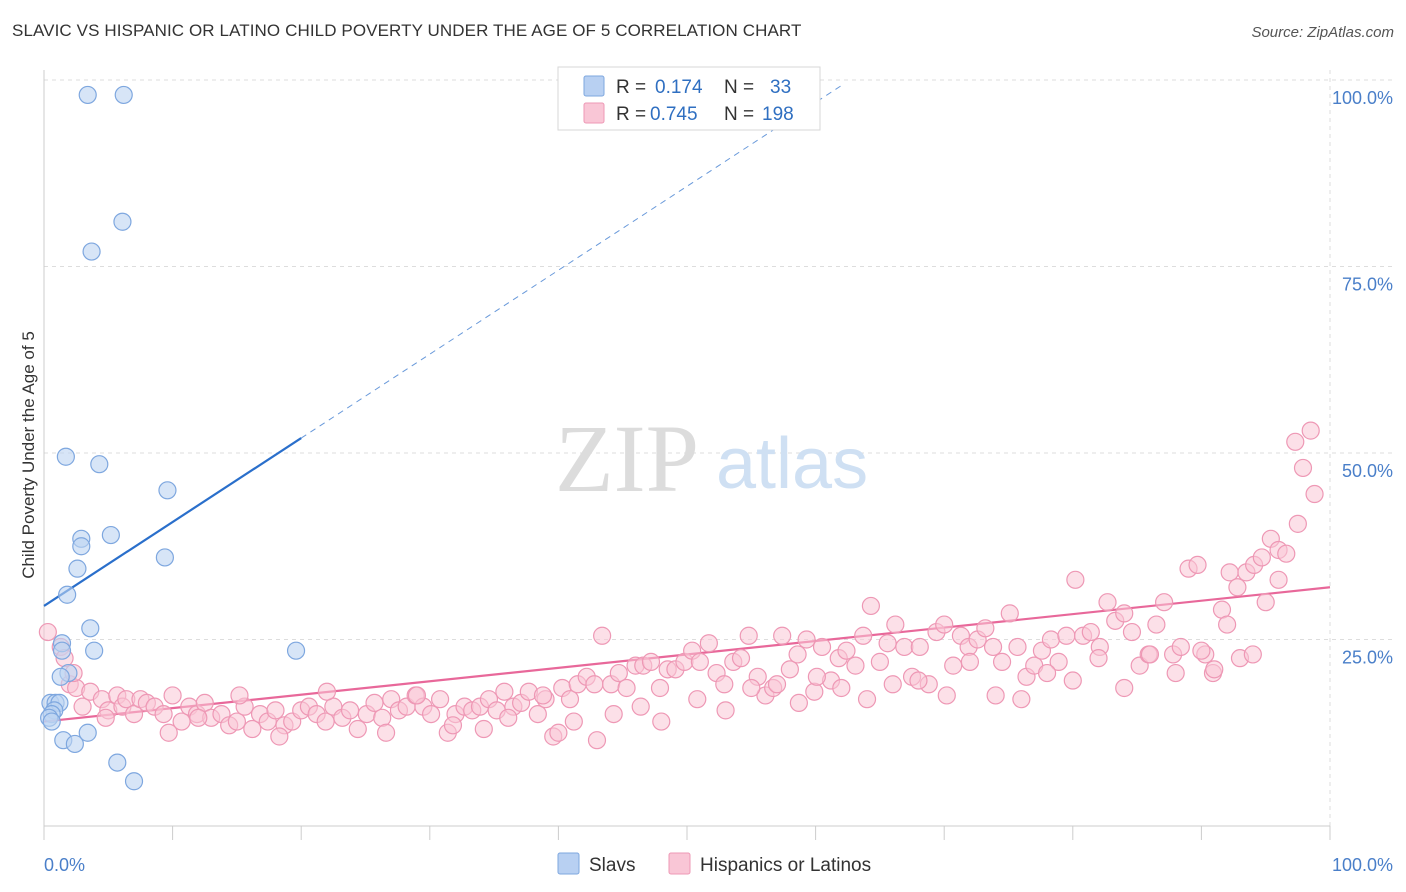 The image size is (1406, 892). I want to click on slavic-points, so click(173, 438).